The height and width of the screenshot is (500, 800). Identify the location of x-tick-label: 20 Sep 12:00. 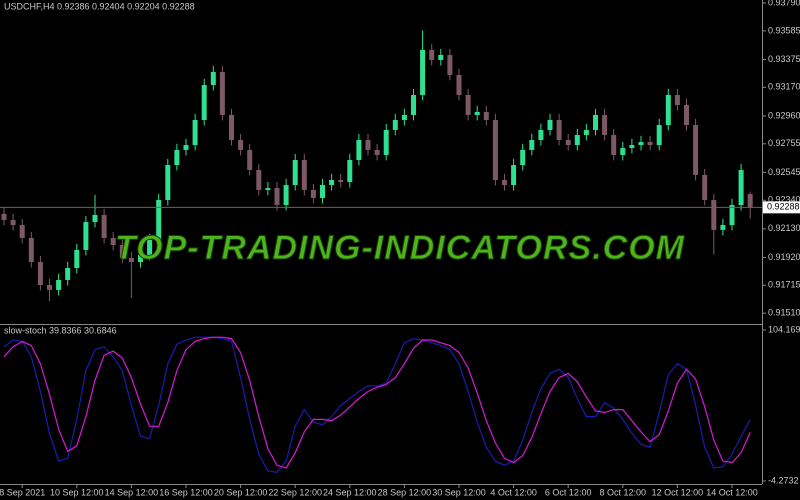
(241, 492).